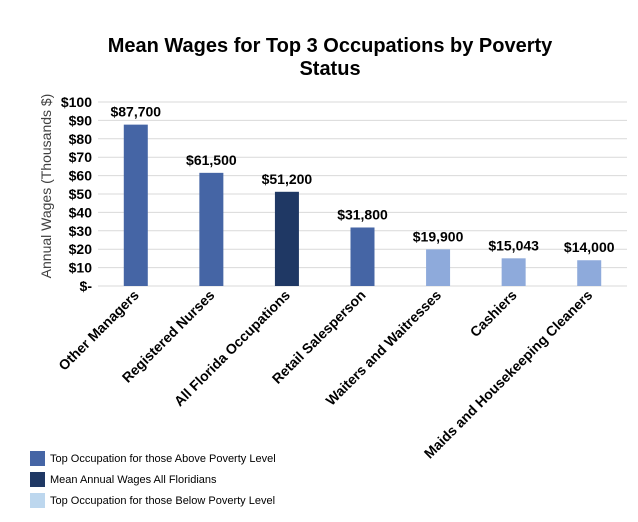 This screenshot has width=638, height=522. I want to click on data-label: $19,900, so click(438, 236).